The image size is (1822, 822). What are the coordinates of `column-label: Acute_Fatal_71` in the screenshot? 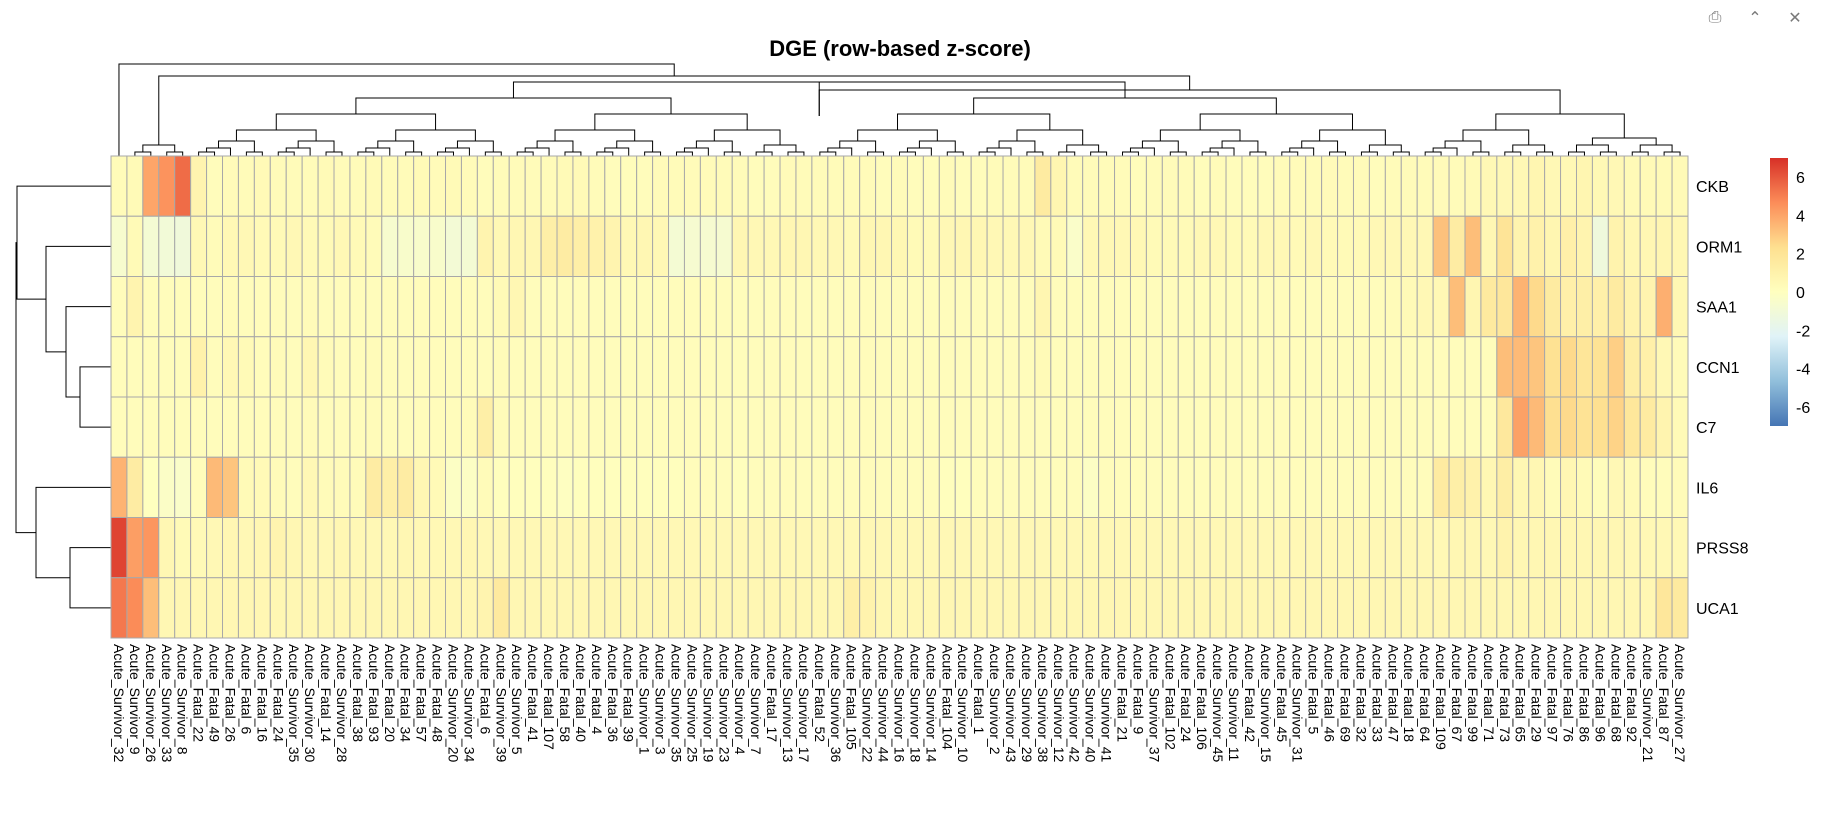 It's located at (1489, 693).